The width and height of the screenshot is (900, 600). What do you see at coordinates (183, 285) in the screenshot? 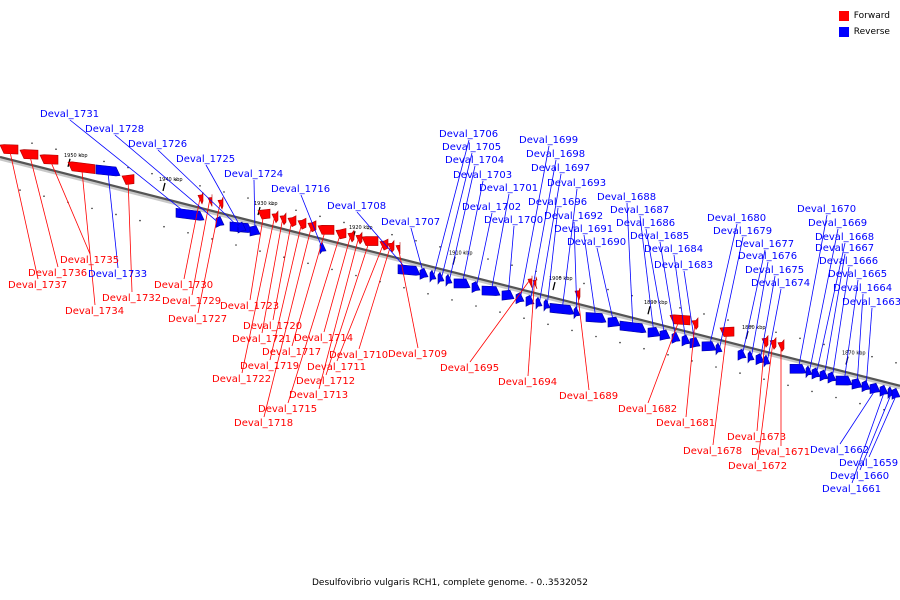
I see `gene-label: Deval_1730` at bounding box center [183, 285].